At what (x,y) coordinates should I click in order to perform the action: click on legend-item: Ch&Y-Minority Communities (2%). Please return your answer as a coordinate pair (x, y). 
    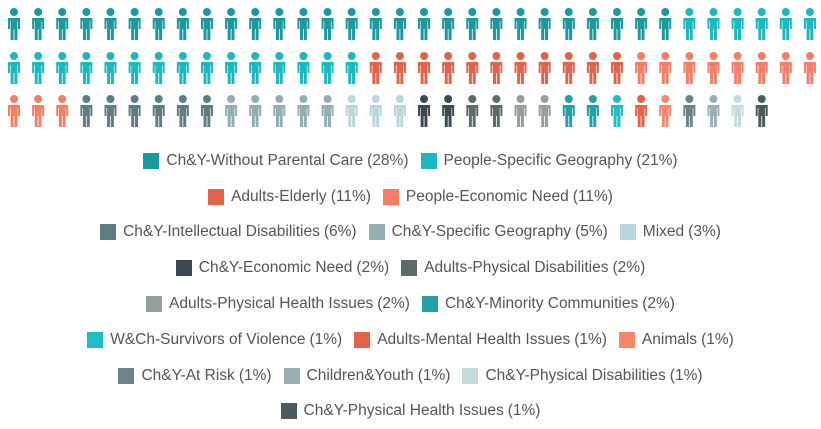
    Looking at the image, I should click on (548, 304).